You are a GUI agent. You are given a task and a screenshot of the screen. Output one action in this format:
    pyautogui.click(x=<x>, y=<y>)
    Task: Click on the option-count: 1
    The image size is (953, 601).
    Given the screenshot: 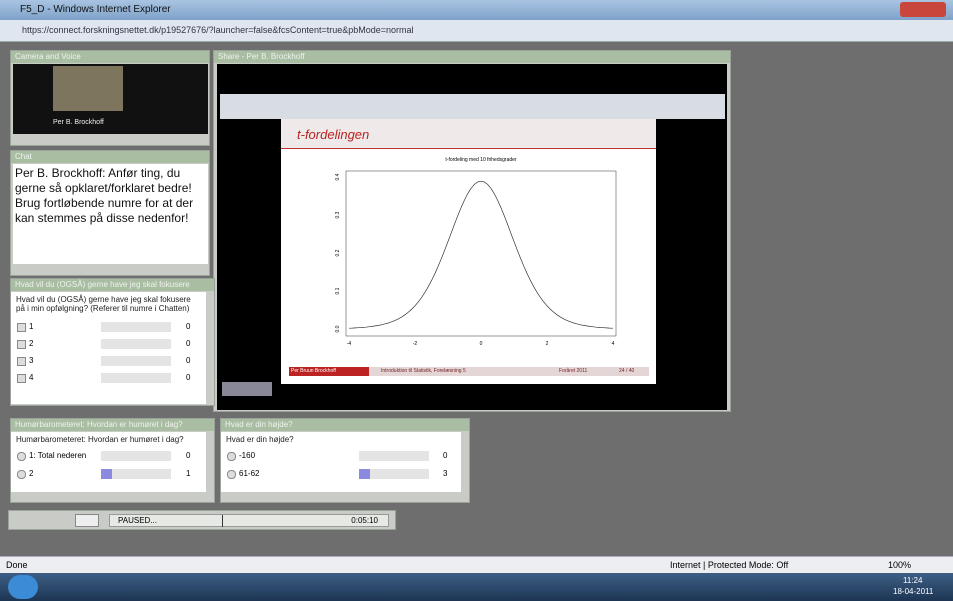 What is the action you would take?
    pyautogui.click(x=188, y=473)
    